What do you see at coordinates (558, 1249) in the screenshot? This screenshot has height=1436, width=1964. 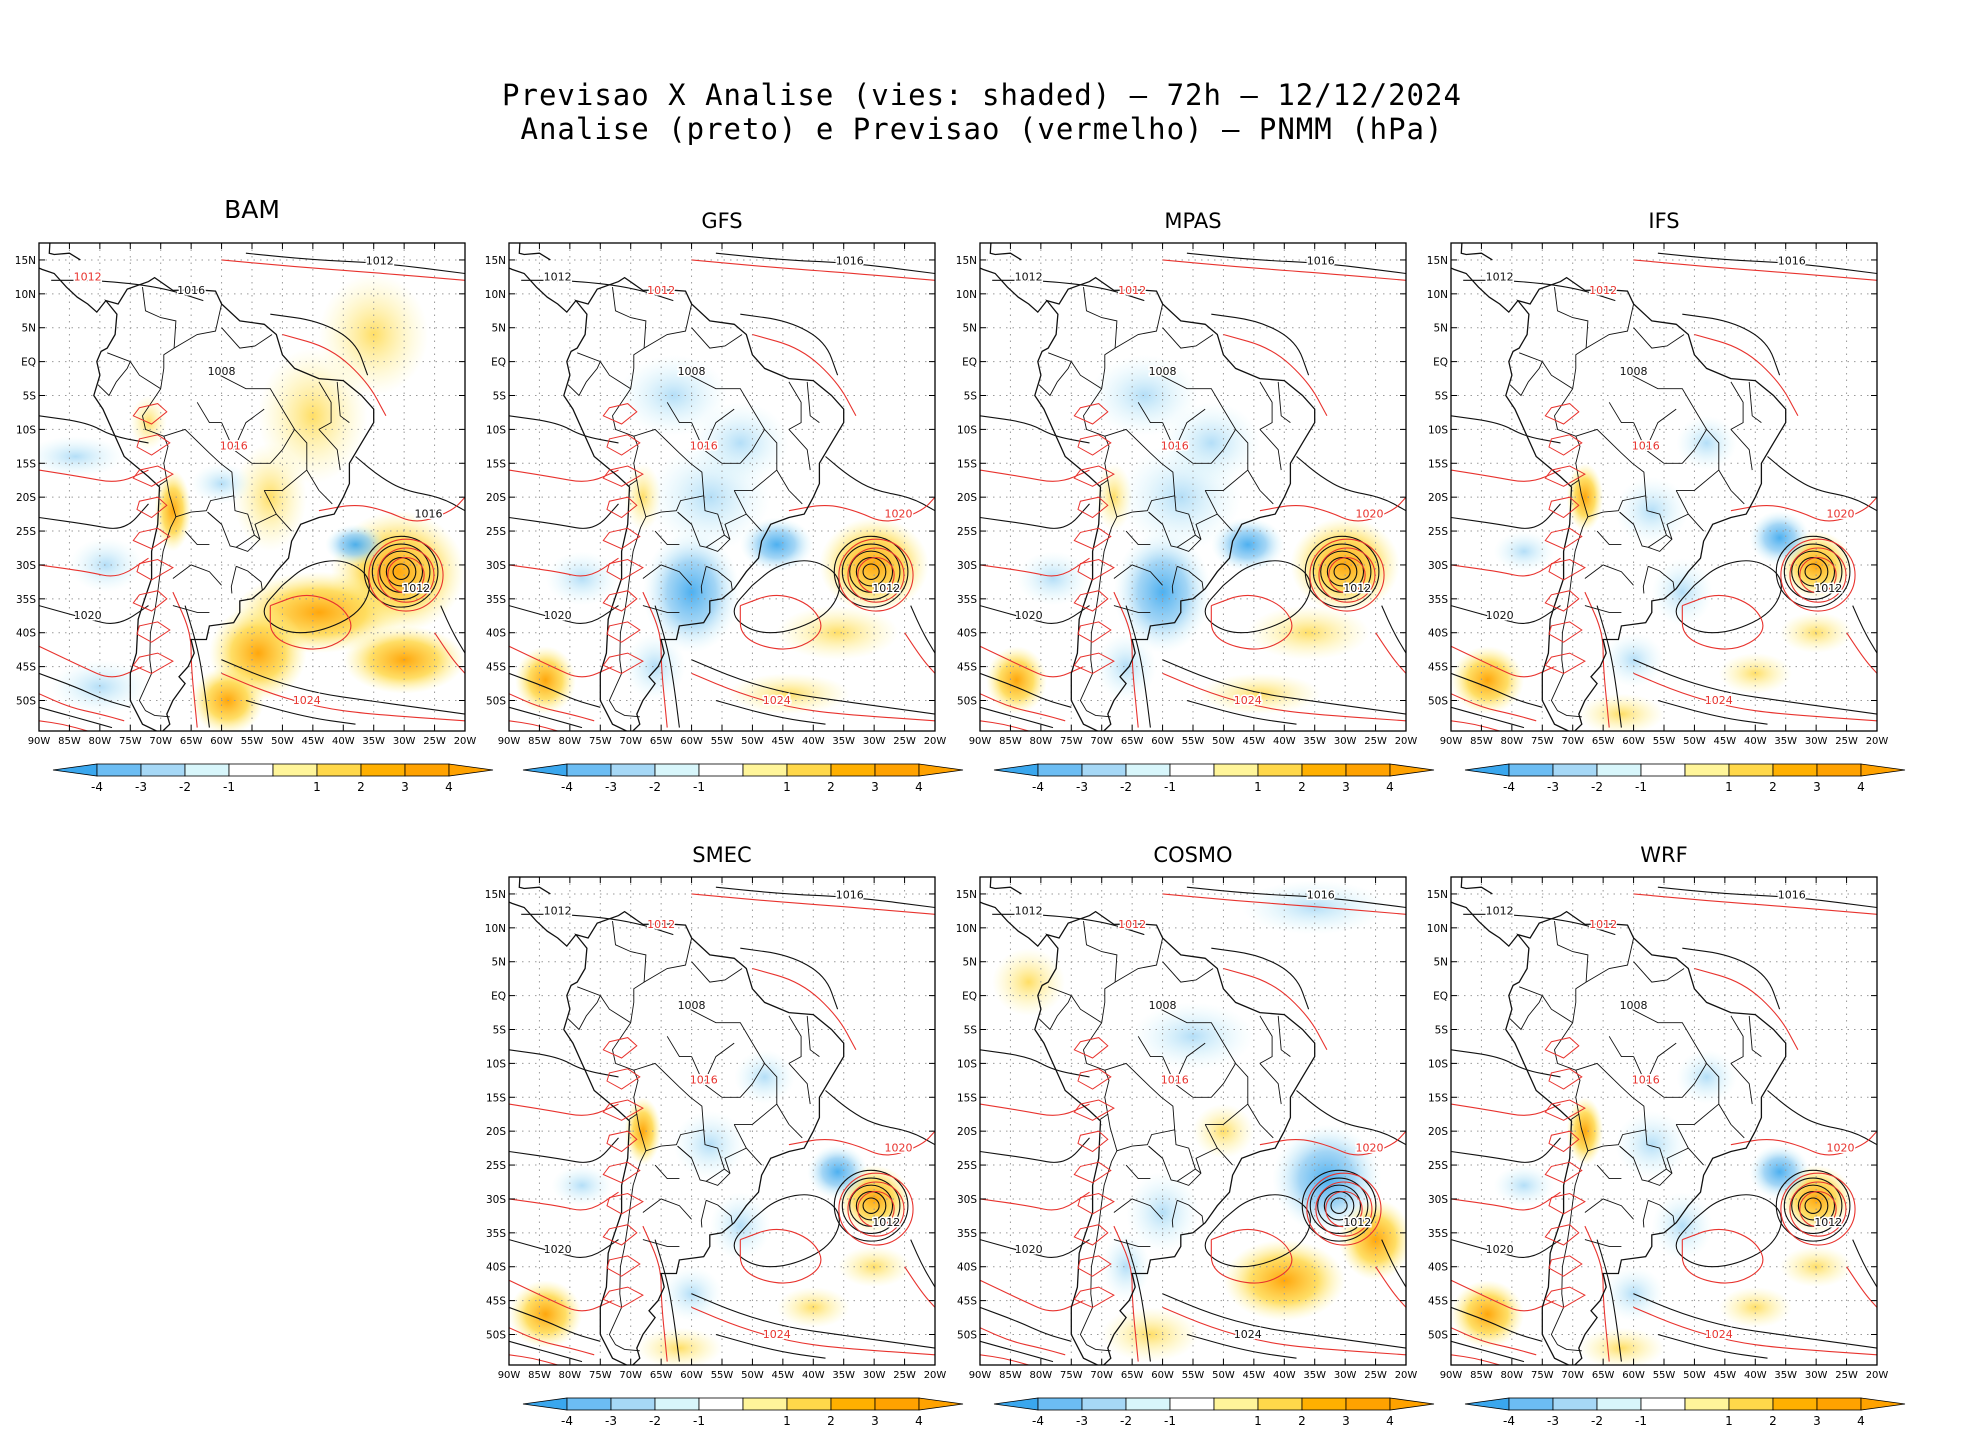 I see `contour-label: 1020` at bounding box center [558, 1249].